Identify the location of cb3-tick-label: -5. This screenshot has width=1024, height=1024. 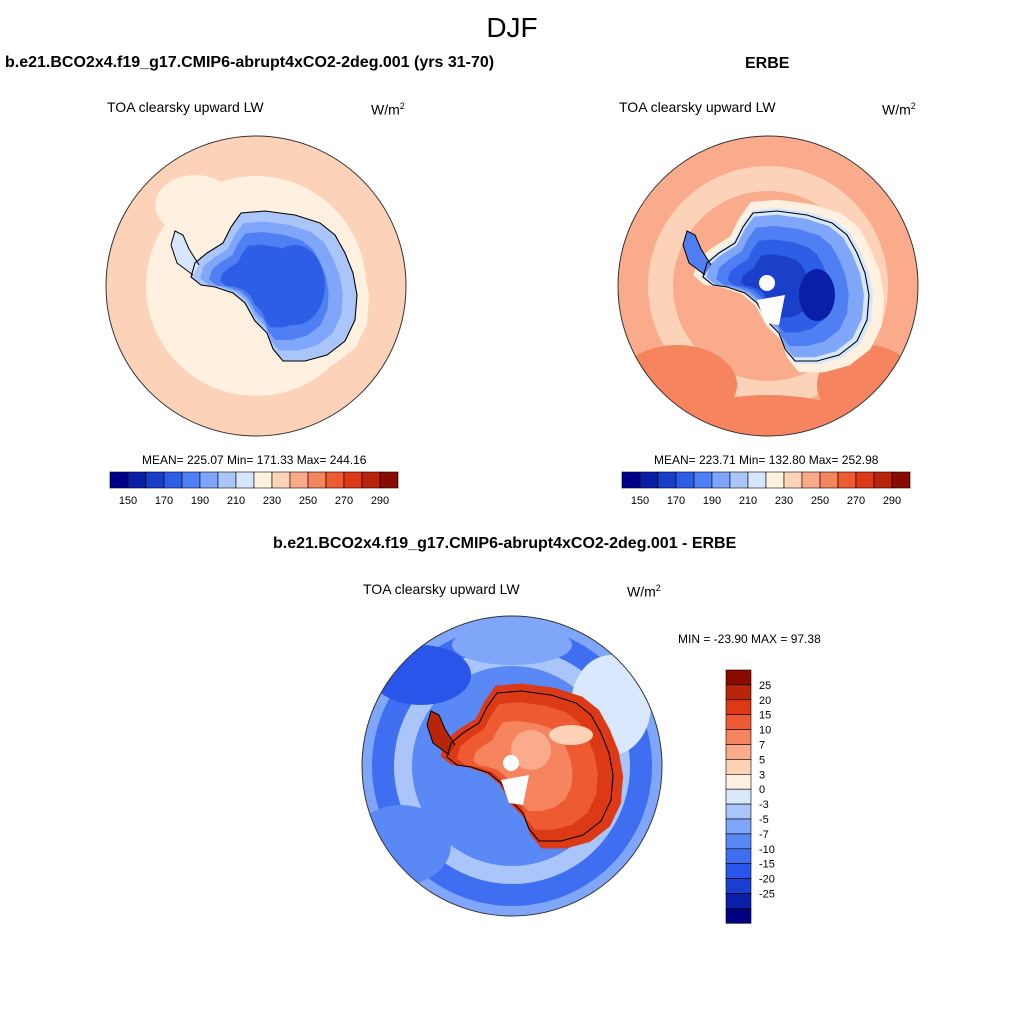
(764, 820).